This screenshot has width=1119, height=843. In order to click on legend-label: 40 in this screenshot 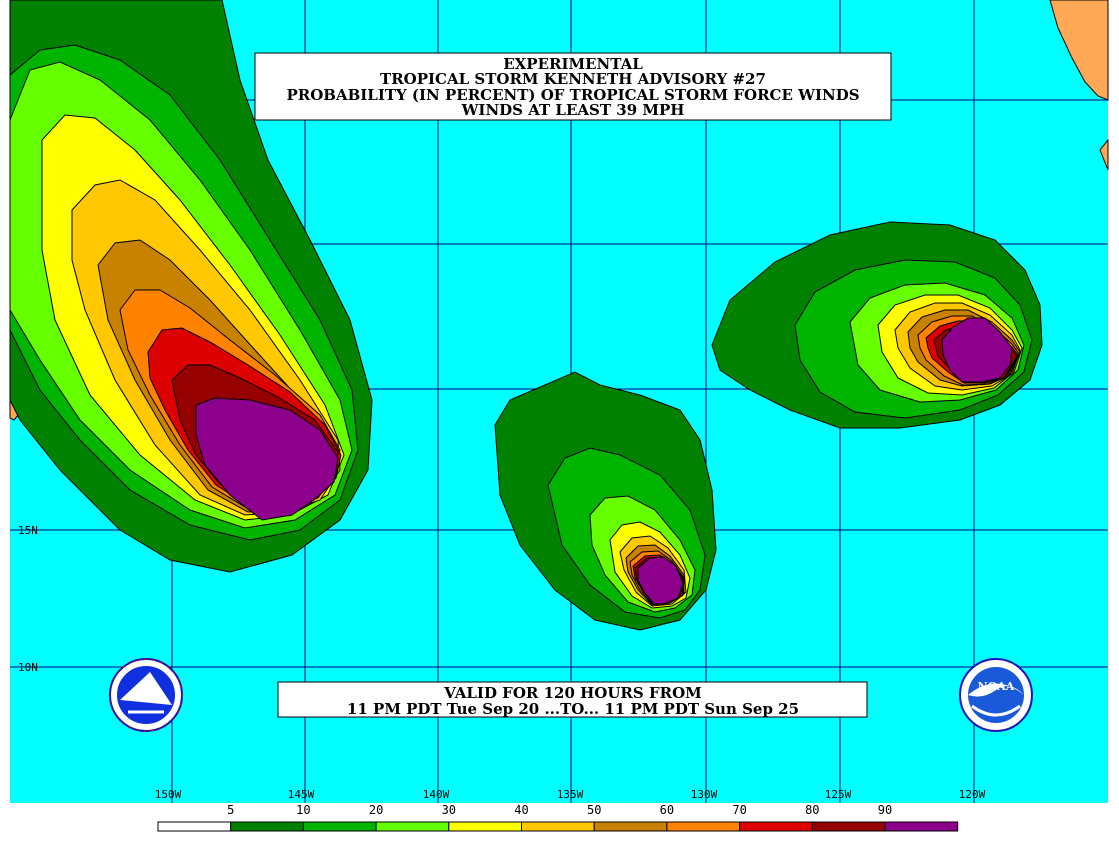, I will do `click(521, 810)`.